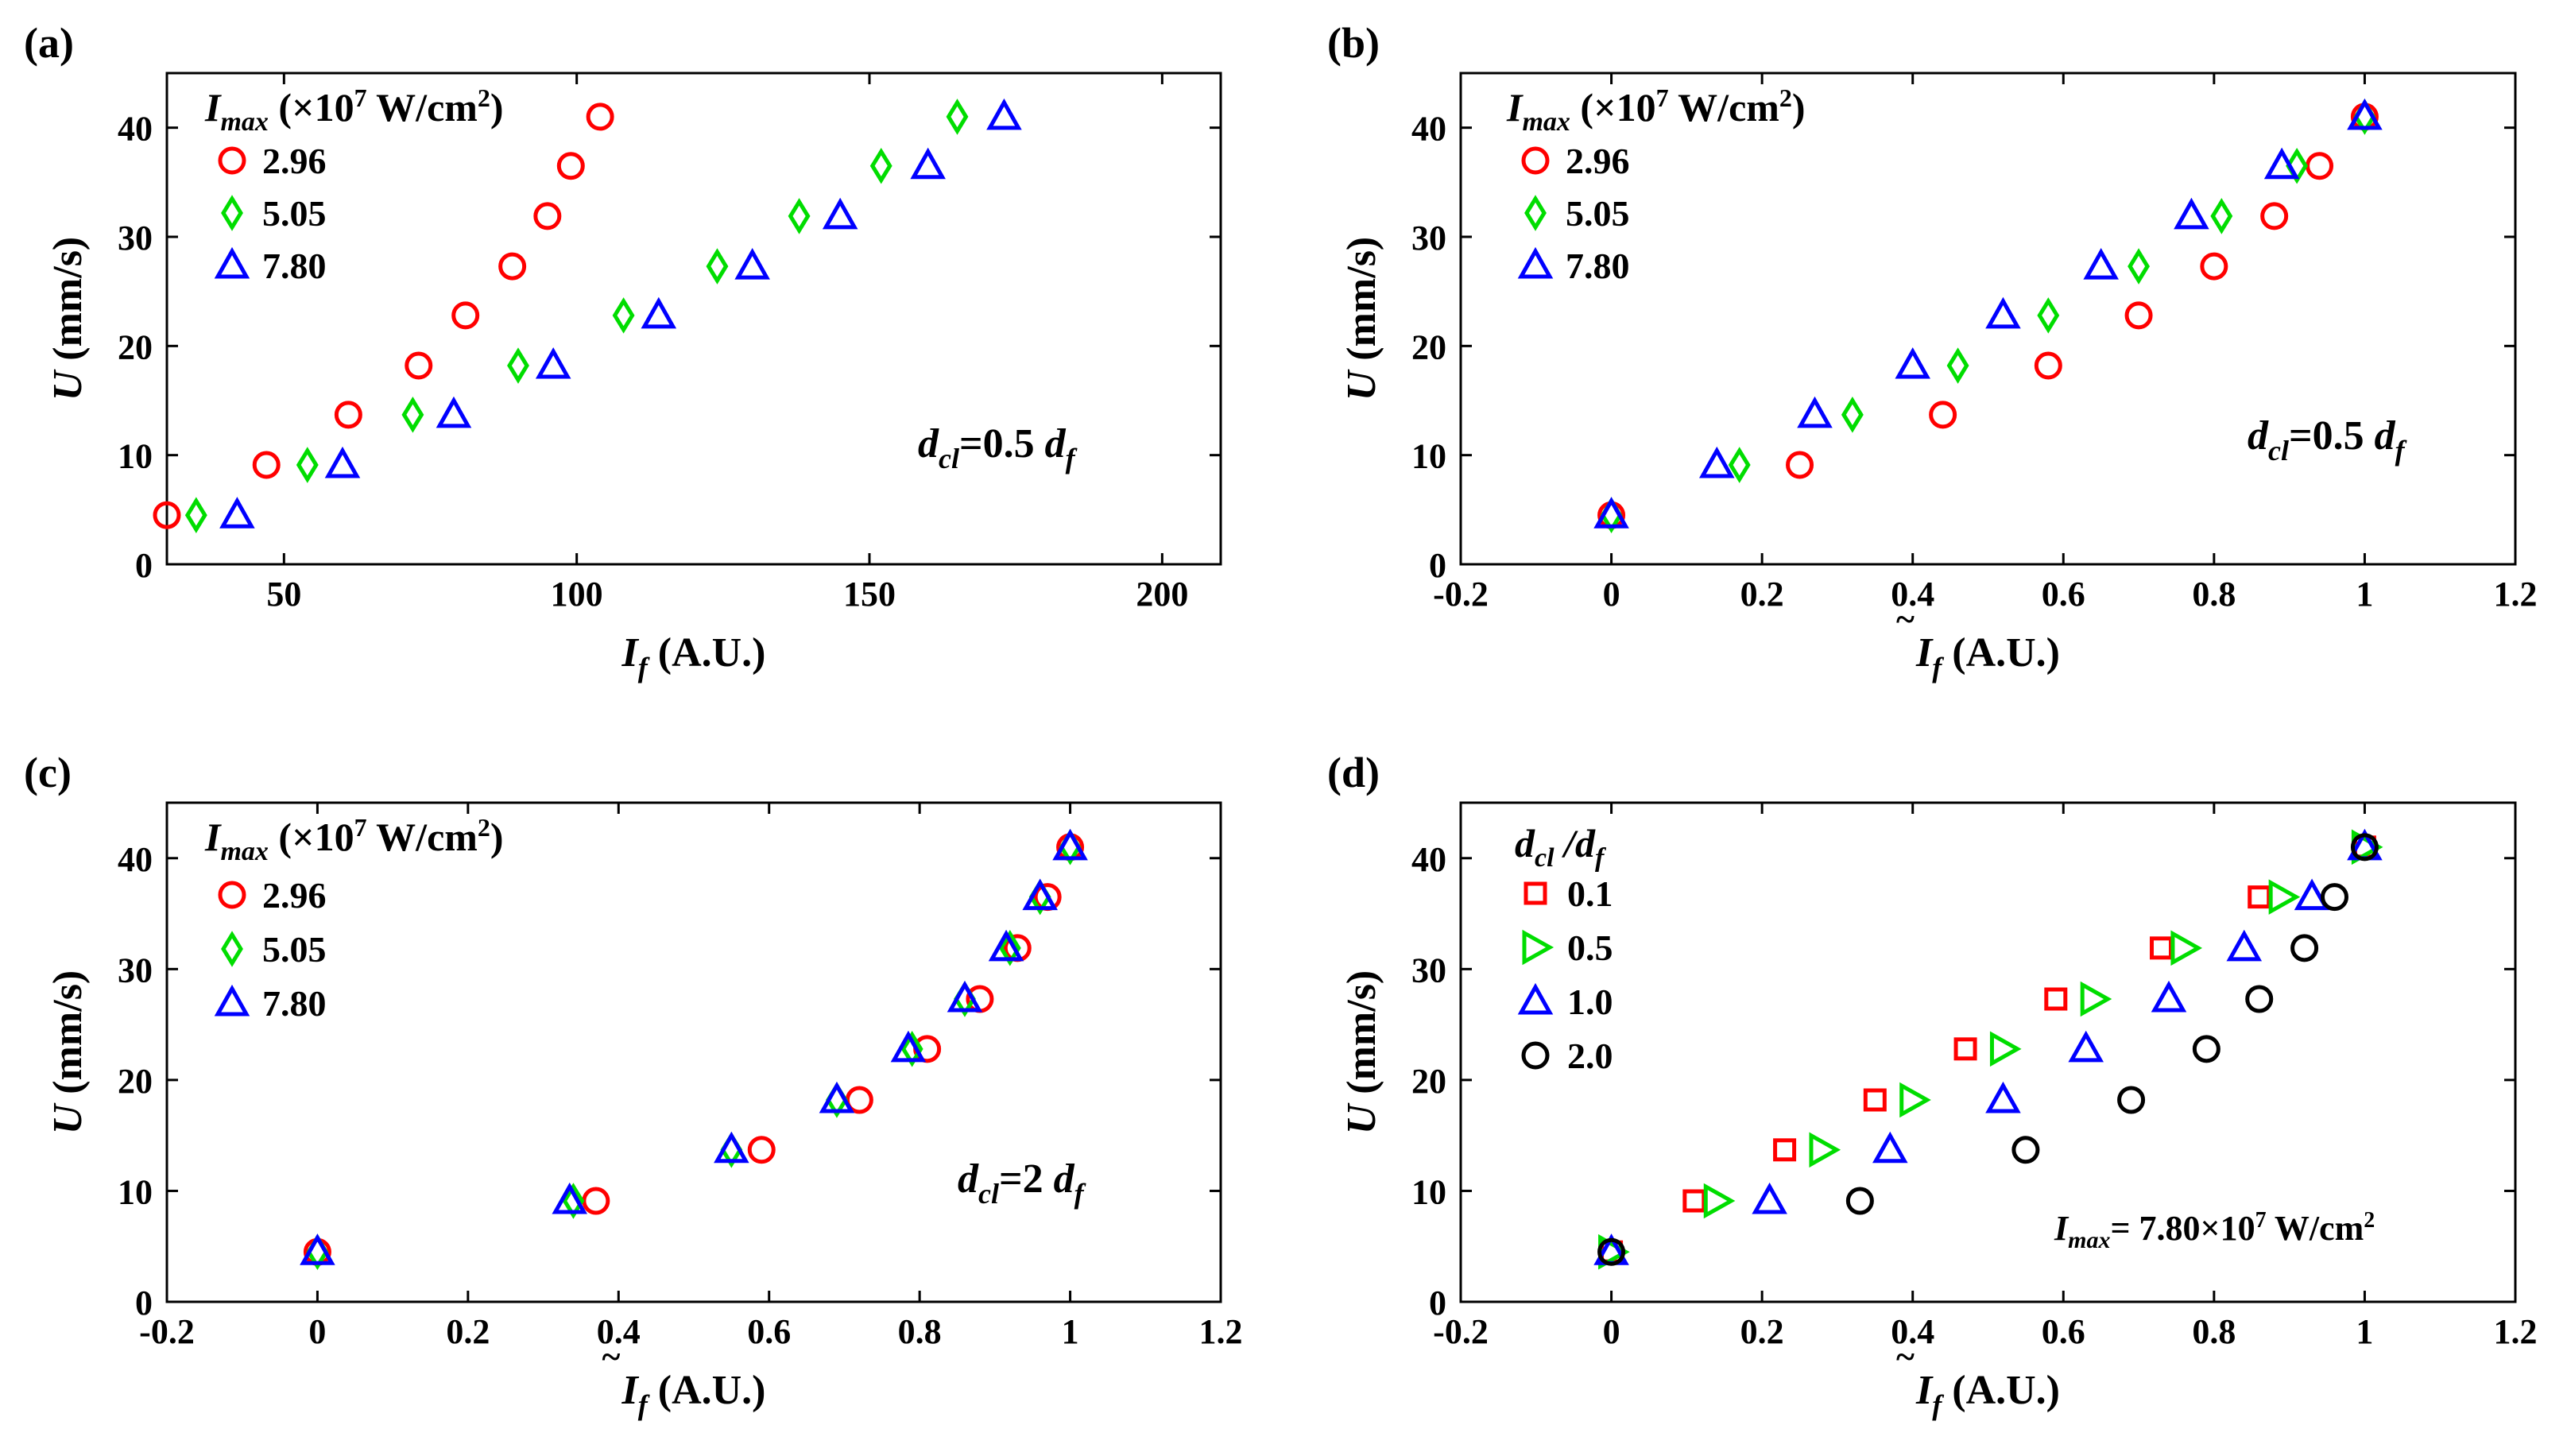 This screenshot has height=1456, width=2567. Describe the element at coordinates (1762, 594) in the screenshot. I see `x-tick-label: 0.2` at that location.